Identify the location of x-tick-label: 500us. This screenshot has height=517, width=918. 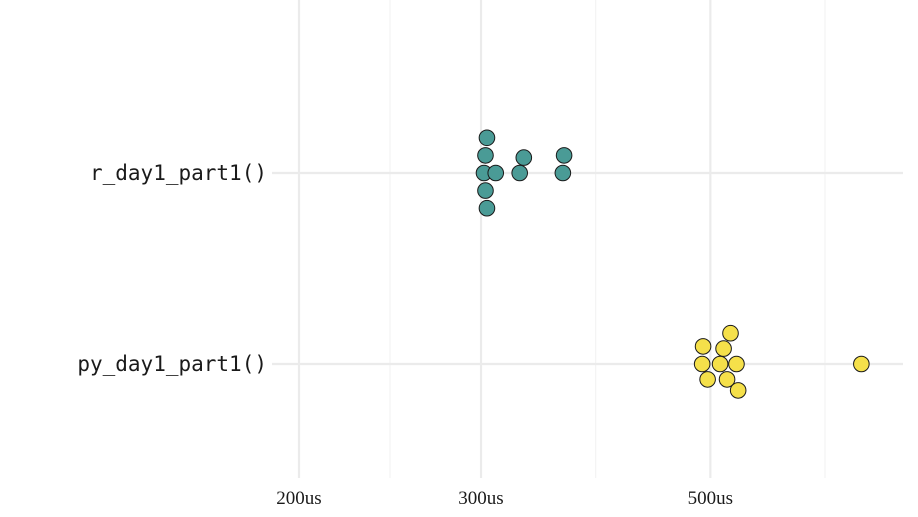
(710, 498).